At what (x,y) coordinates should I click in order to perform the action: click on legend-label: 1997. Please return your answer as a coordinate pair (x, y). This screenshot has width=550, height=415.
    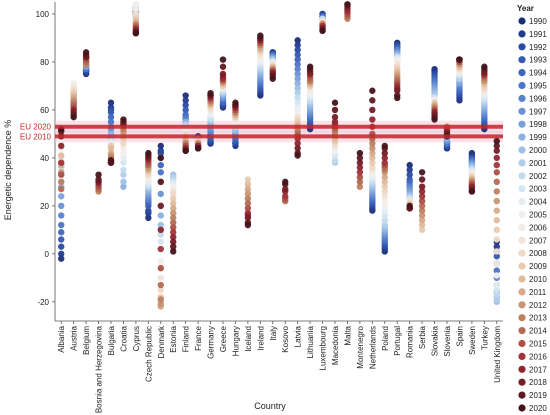
    Looking at the image, I should click on (538, 111).